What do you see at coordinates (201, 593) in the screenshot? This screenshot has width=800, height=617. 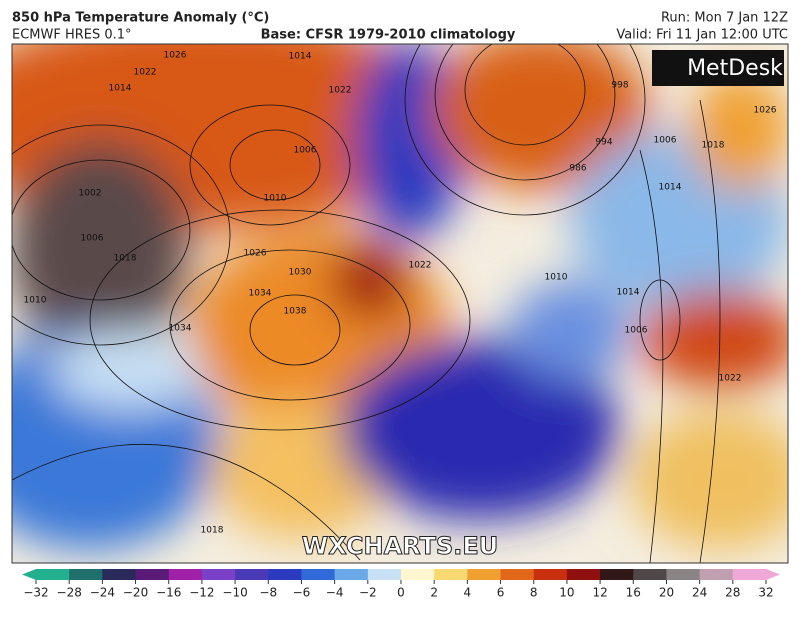 I see `colorbar-label: −12` at bounding box center [201, 593].